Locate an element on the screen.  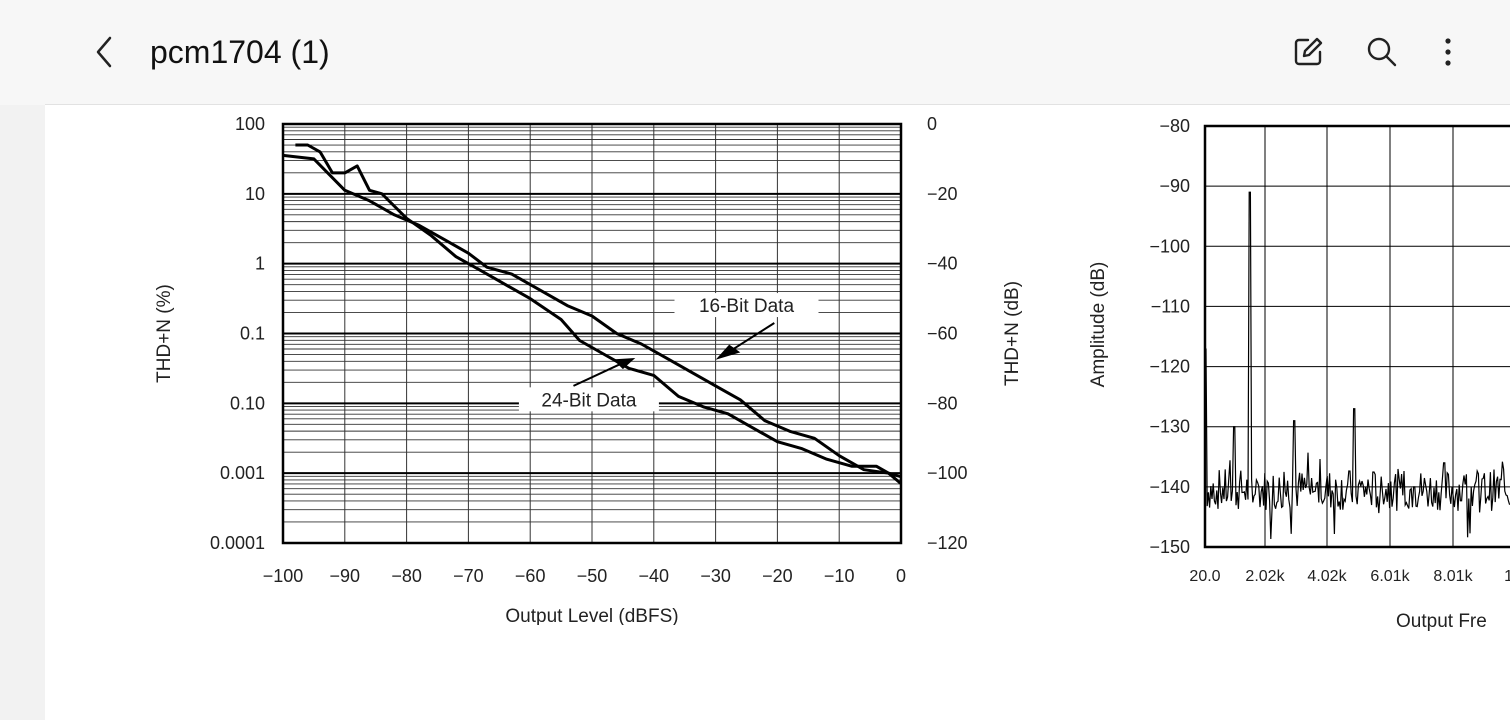
more-options-button is located at coordinates (1448, 52).